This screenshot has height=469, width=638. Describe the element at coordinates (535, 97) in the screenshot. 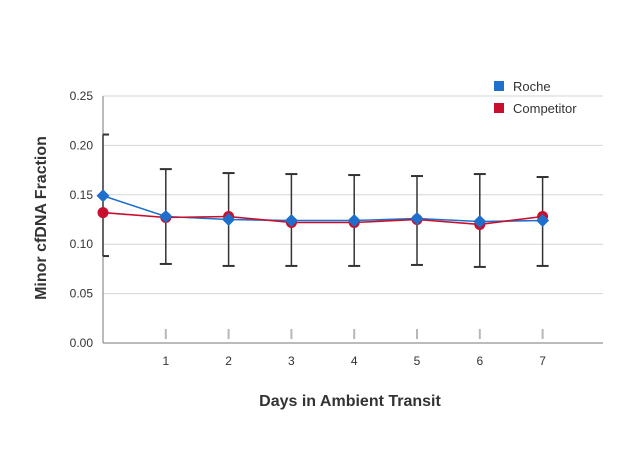

I see `legend: Roche Competitor` at that location.